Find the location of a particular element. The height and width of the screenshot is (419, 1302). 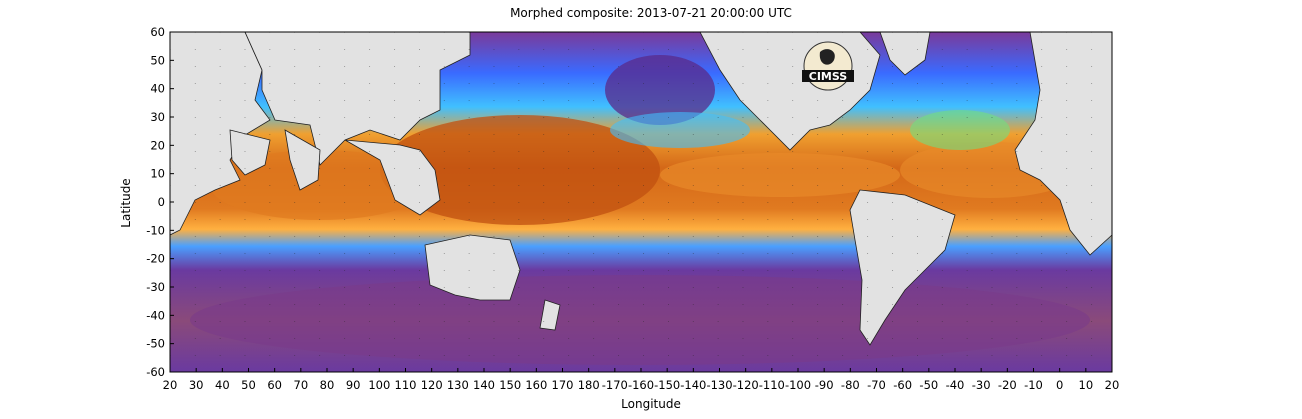

y-tick-label: -50 is located at coordinates (155, 344).